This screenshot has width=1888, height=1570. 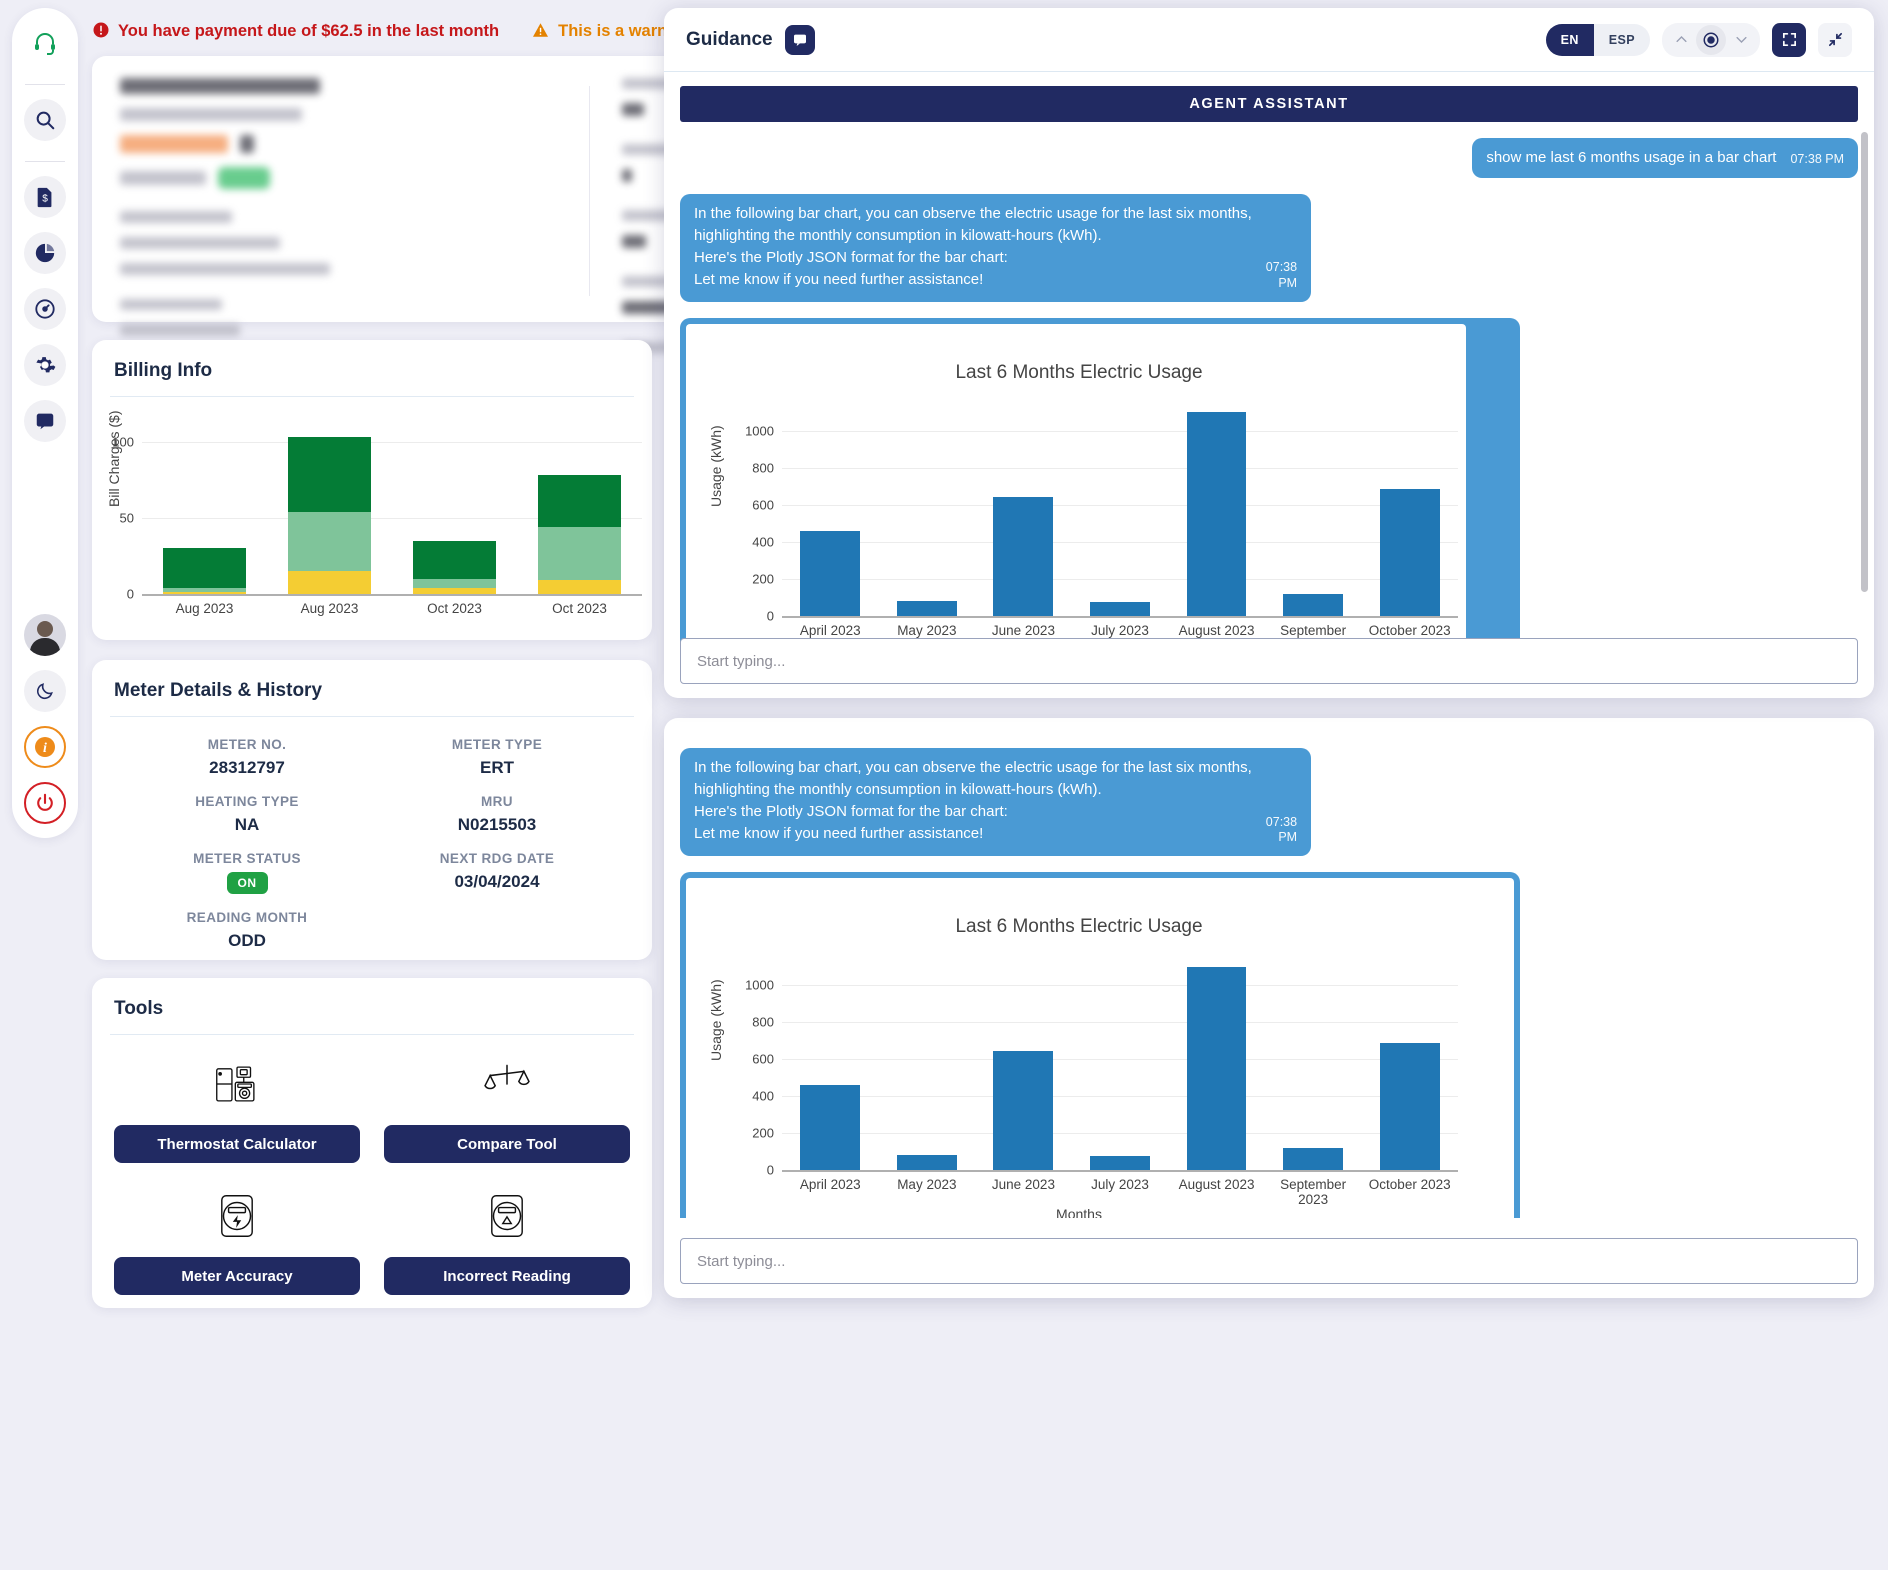 What do you see at coordinates (1120, 1184) in the screenshot?
I see `chart-xtick: July 2023` at bounding box center [1120, 1184].